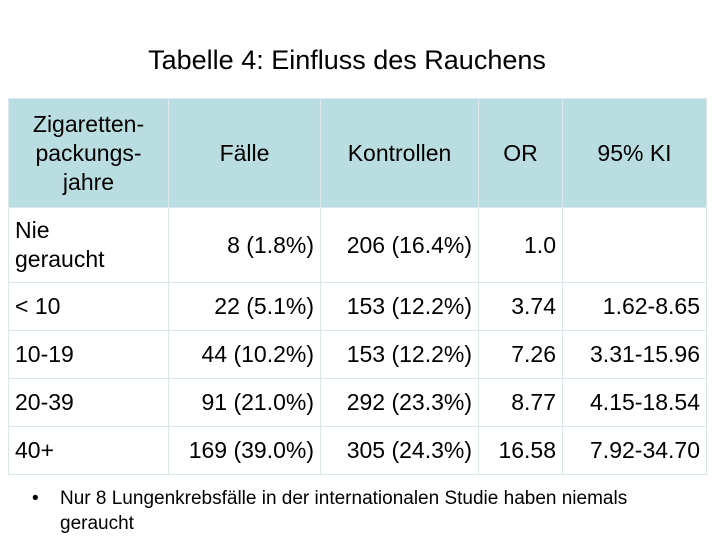 This screenshot has width=720, height=540. I want to click on cell-controls: 206 (16.4%), so click(399, 245).